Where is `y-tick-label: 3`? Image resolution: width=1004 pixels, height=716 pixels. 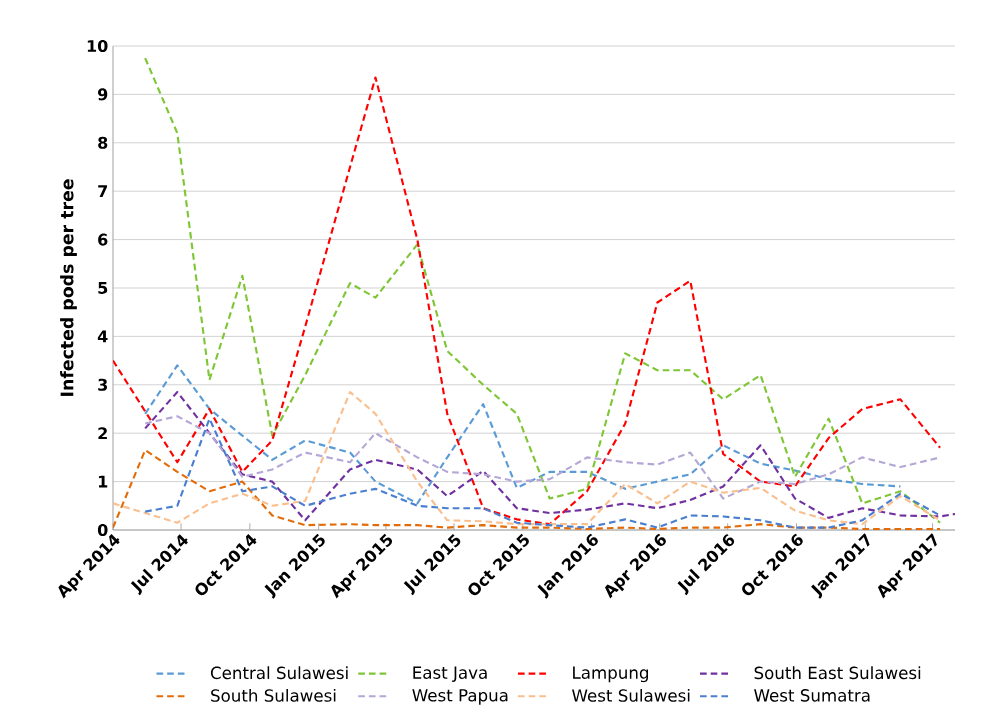
y-tick-label: 3 is located at coordinates (103, 384).